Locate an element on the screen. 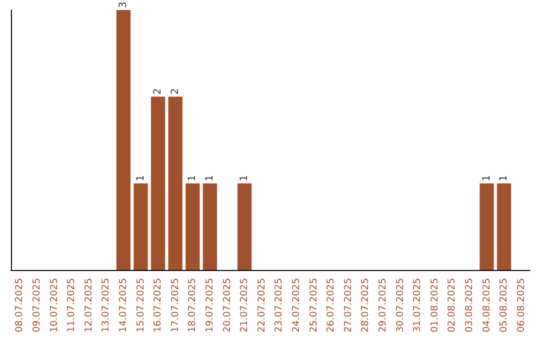  x-tick-label: 04.08.2025 is located at coordinates (486, 305).